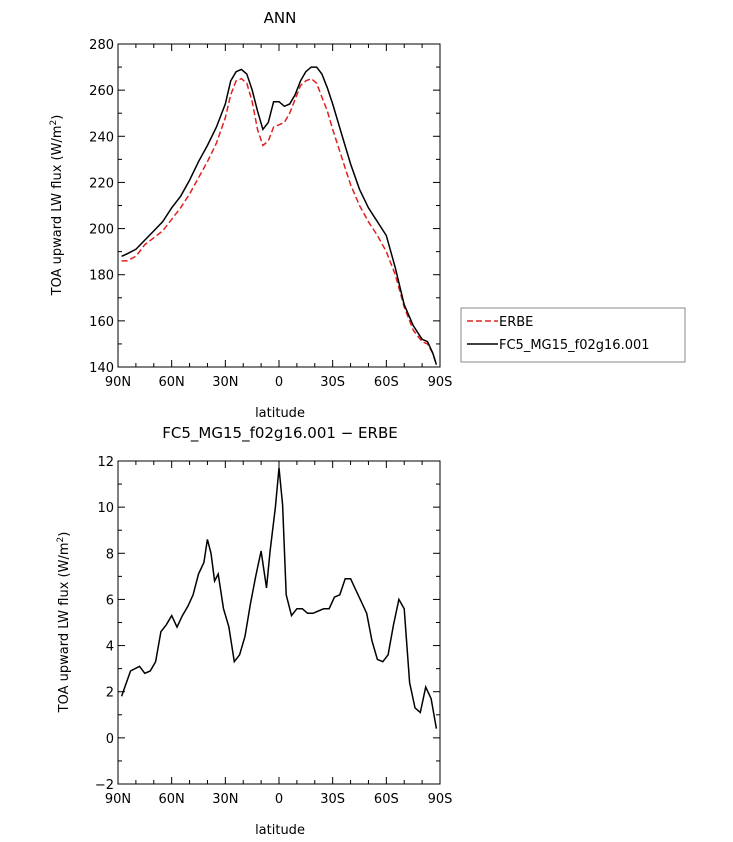 Image resolution: width=733 pixels, height=842 pixels. I want to click on y-tick-label: 220, so click(101, 183).